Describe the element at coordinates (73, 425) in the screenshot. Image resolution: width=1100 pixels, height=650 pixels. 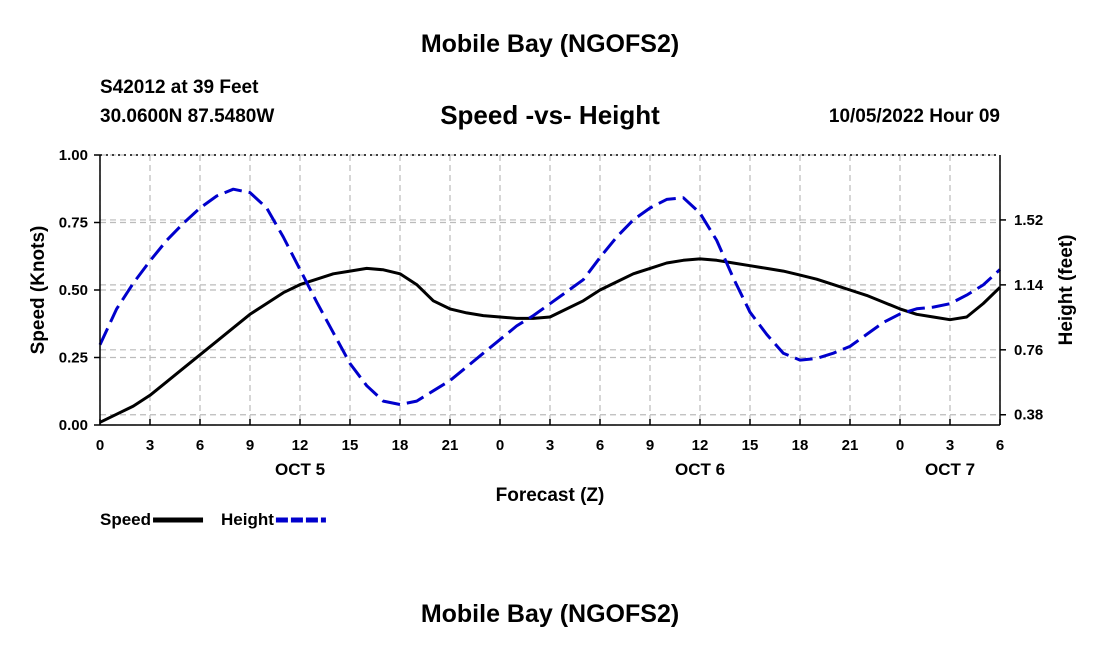
I see `y-tick-label: 0.00` at that location.